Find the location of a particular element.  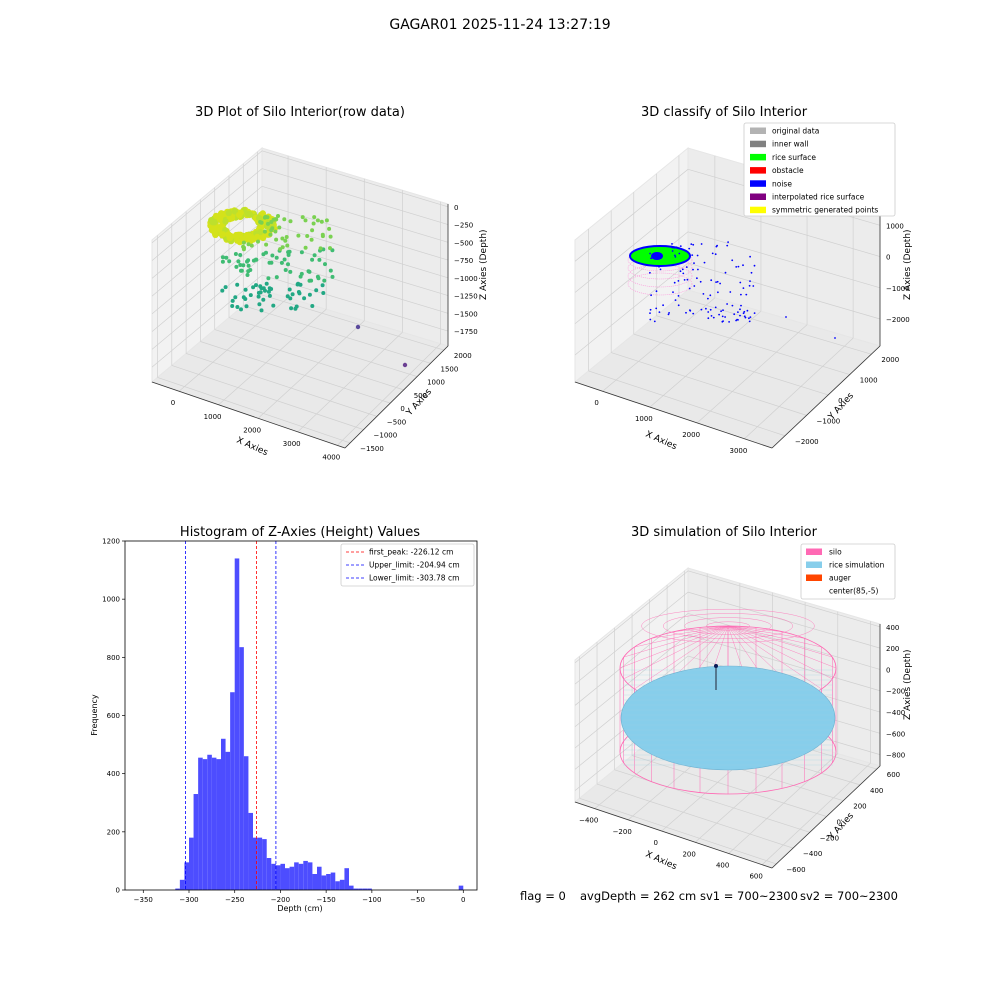

x-tick-label: −200 is located at coordinates (280, 900).